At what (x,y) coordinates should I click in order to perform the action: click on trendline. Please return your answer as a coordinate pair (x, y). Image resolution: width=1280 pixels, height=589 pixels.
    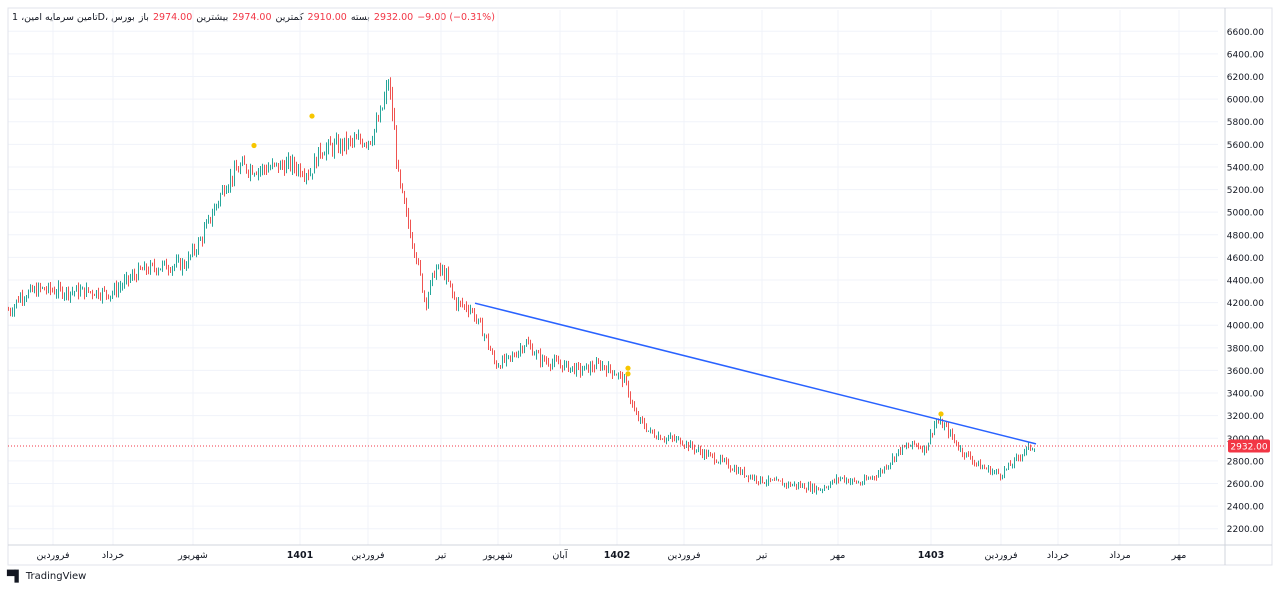
    Looking at the image, I should click on (755, 373).